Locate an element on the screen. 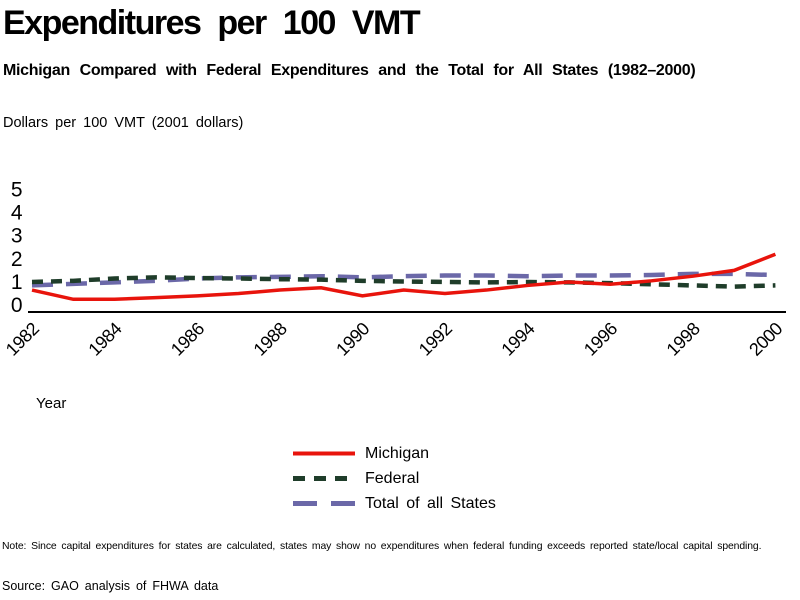 Image resolution: width=800 pixels, height=600 pixels. federal-line is located at coordinates (403, 282).